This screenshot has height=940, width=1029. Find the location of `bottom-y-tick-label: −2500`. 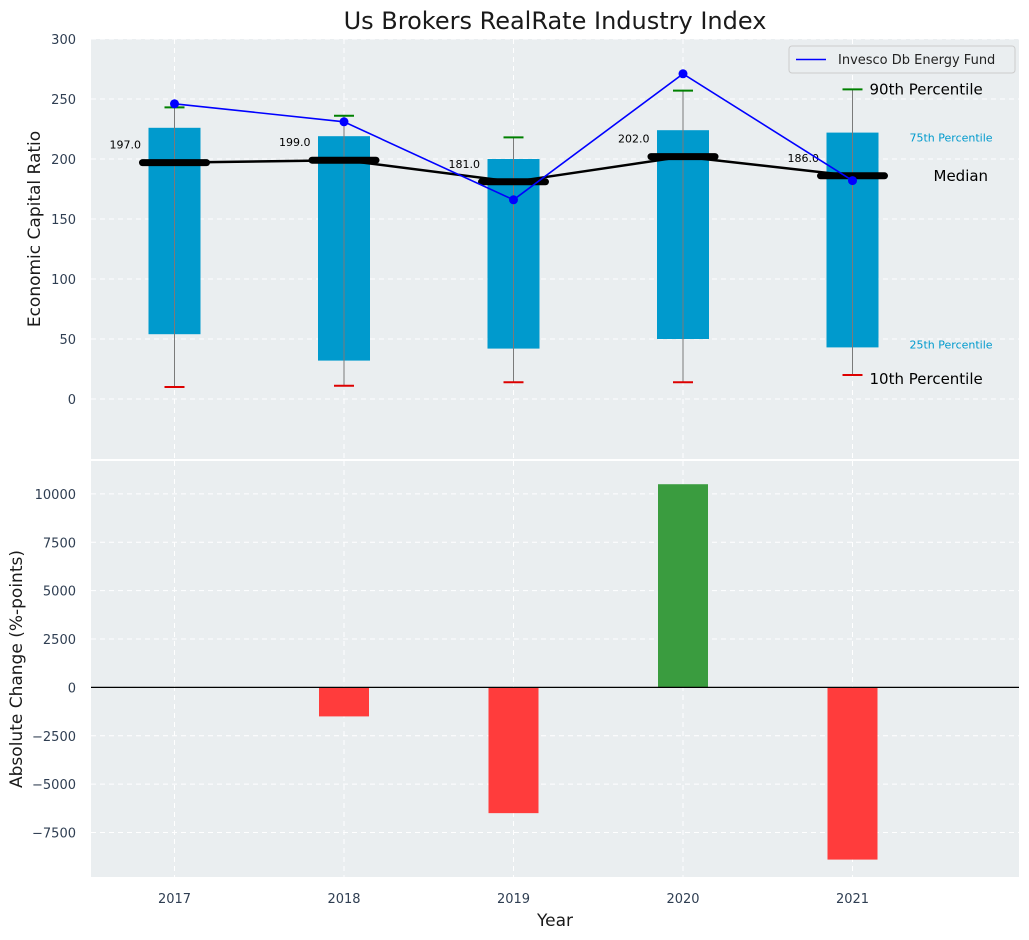

bottom-y-tick-label: −2500 is located at coordinates (54, 737).